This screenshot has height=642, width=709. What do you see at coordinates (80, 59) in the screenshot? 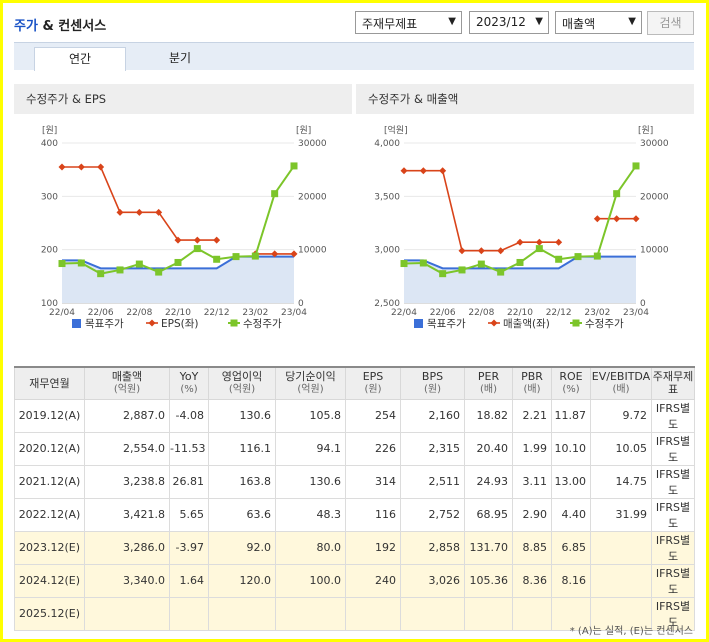
I see `tab-annual: 연간` at bounding box center [80, 59].